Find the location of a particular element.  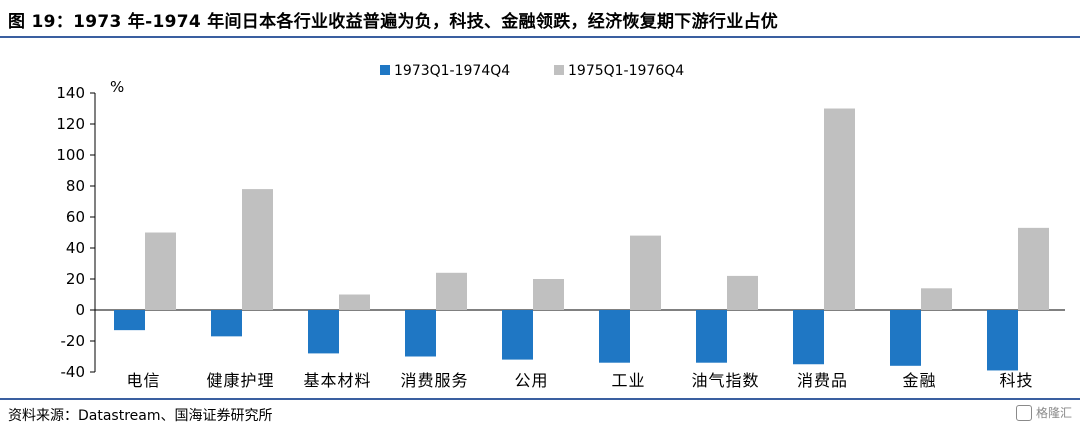

x-category-label: 金融 is located at coordinates (919, 380).